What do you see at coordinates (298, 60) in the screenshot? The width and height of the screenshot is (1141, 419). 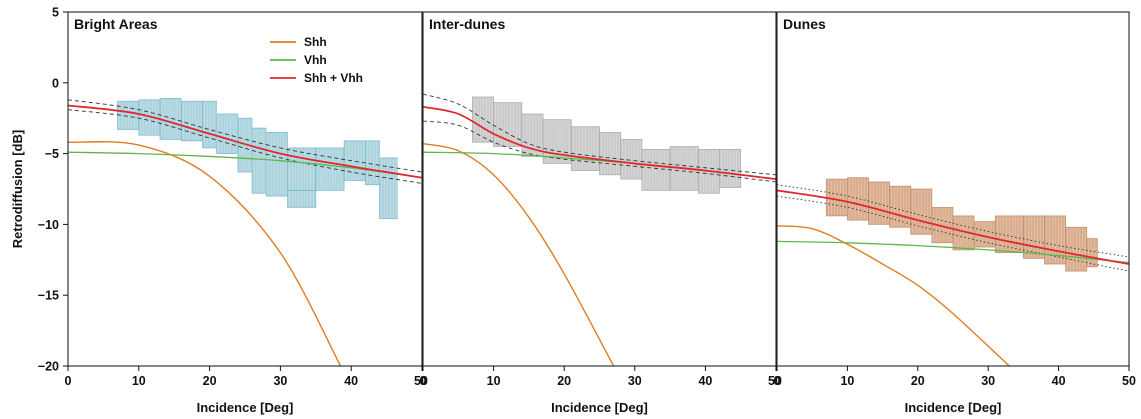 I see `legend-item: Vhh` at bounding box center [298, 60].